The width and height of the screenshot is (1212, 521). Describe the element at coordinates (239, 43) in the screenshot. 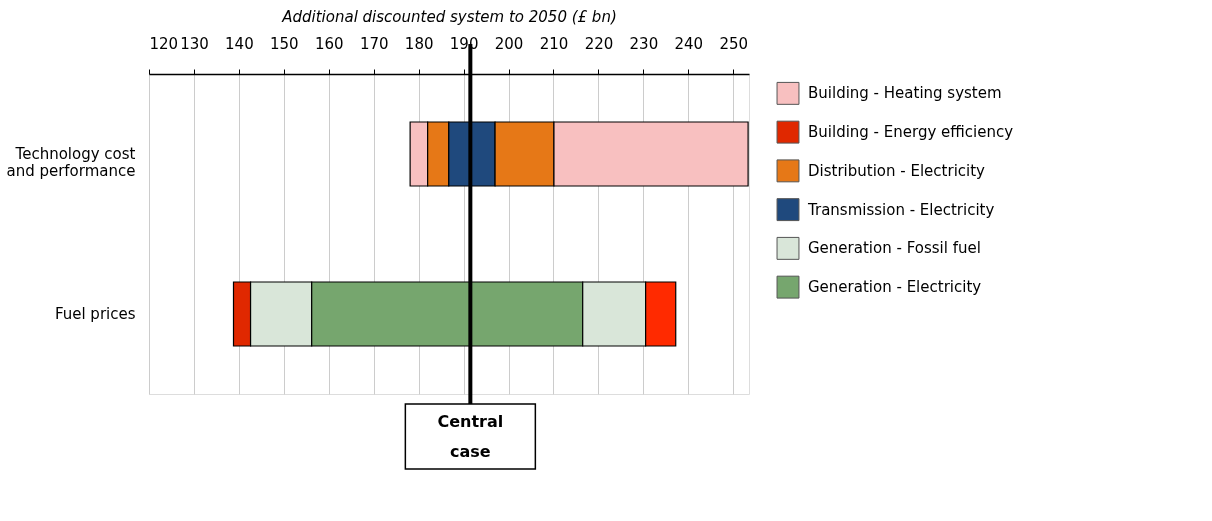

I see `x-tick-label: 140` at that location.